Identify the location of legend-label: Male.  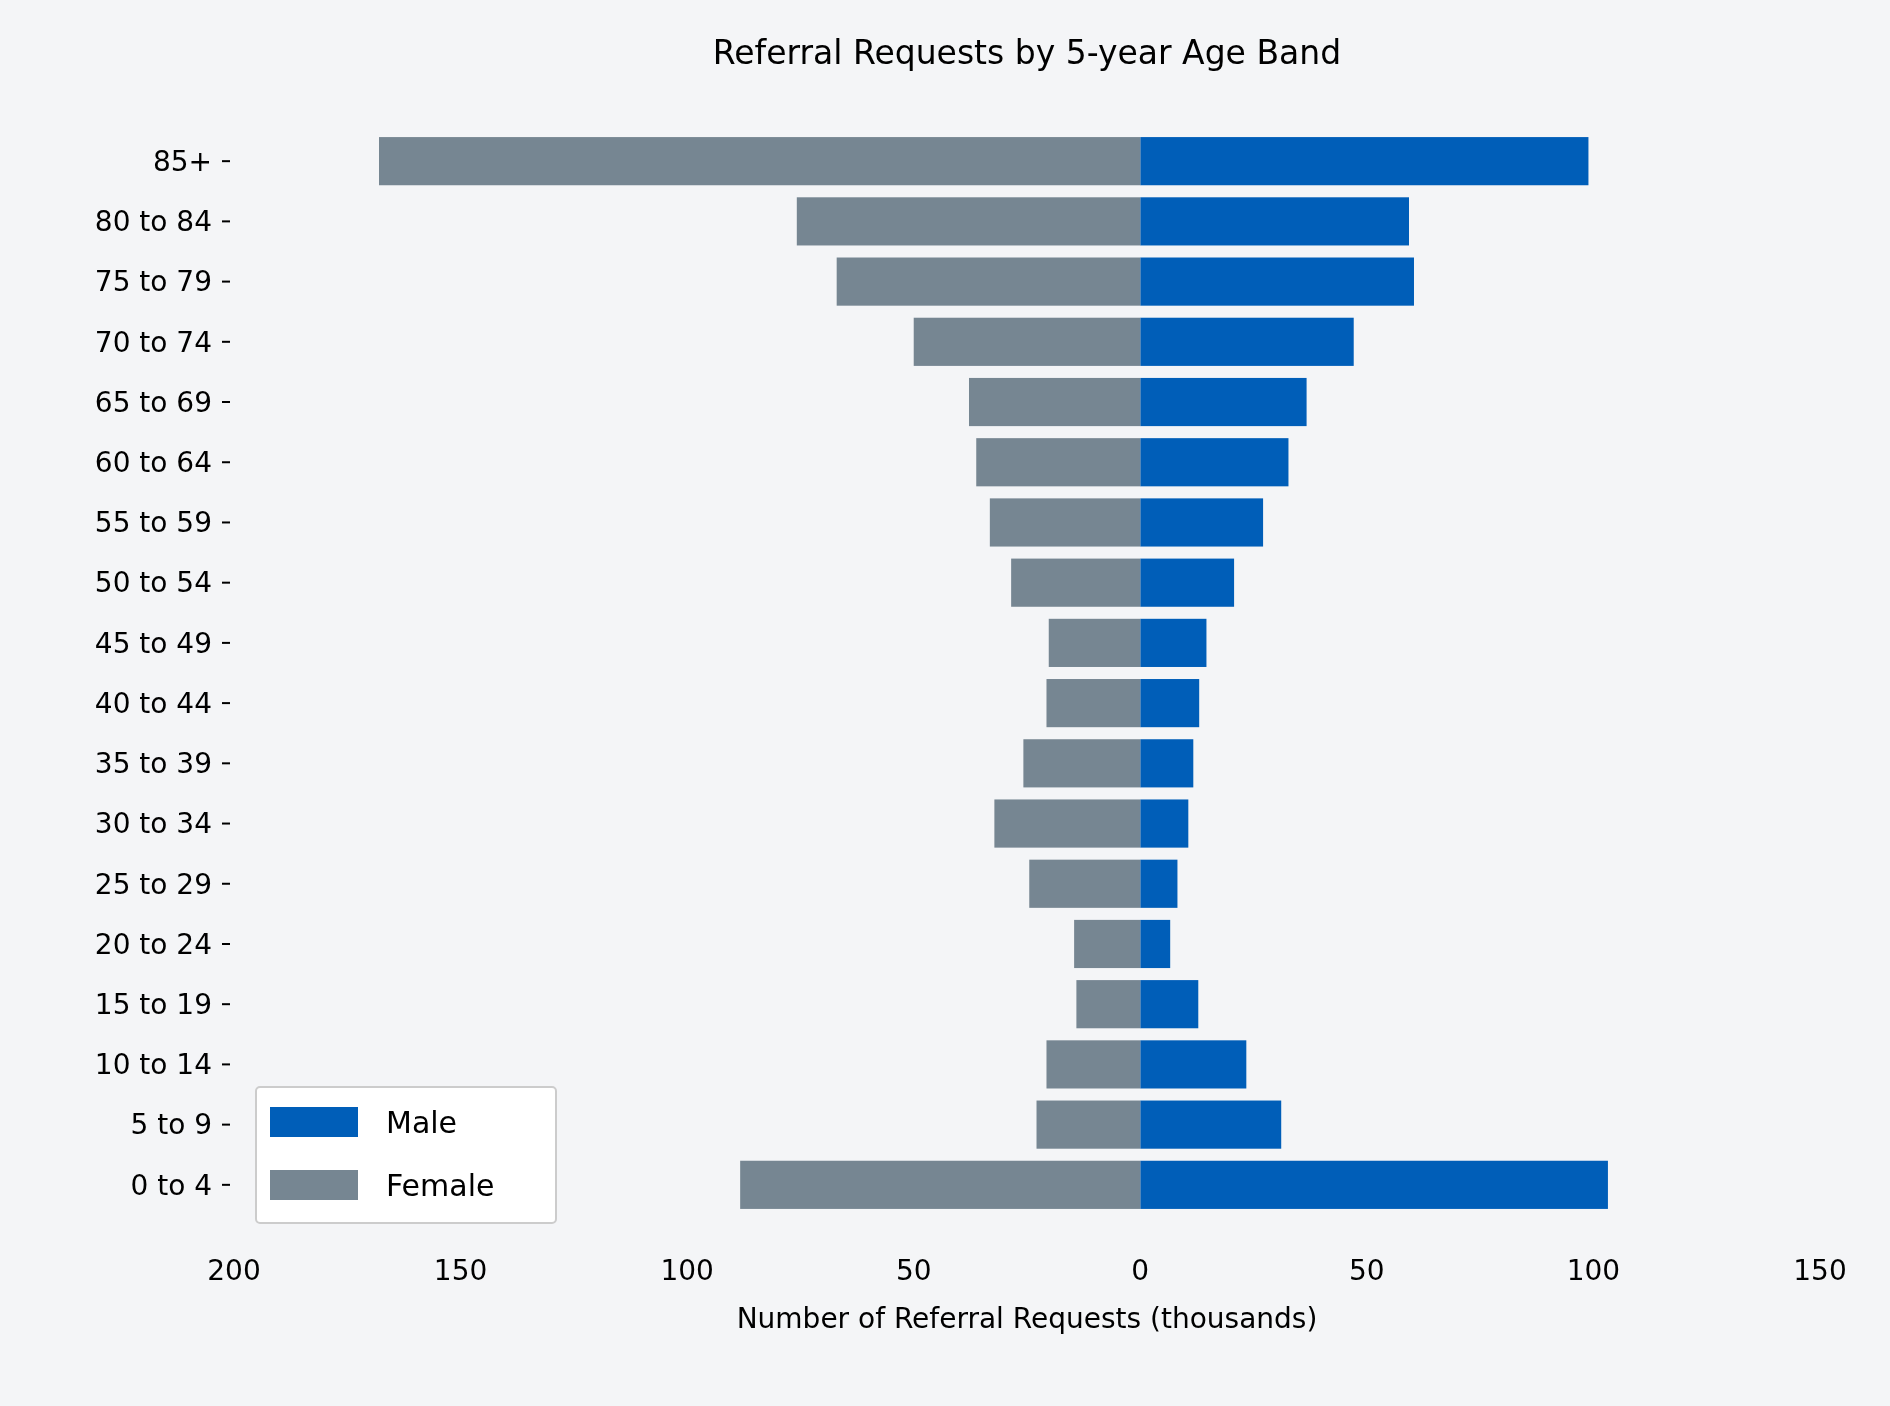
(422, 1122).